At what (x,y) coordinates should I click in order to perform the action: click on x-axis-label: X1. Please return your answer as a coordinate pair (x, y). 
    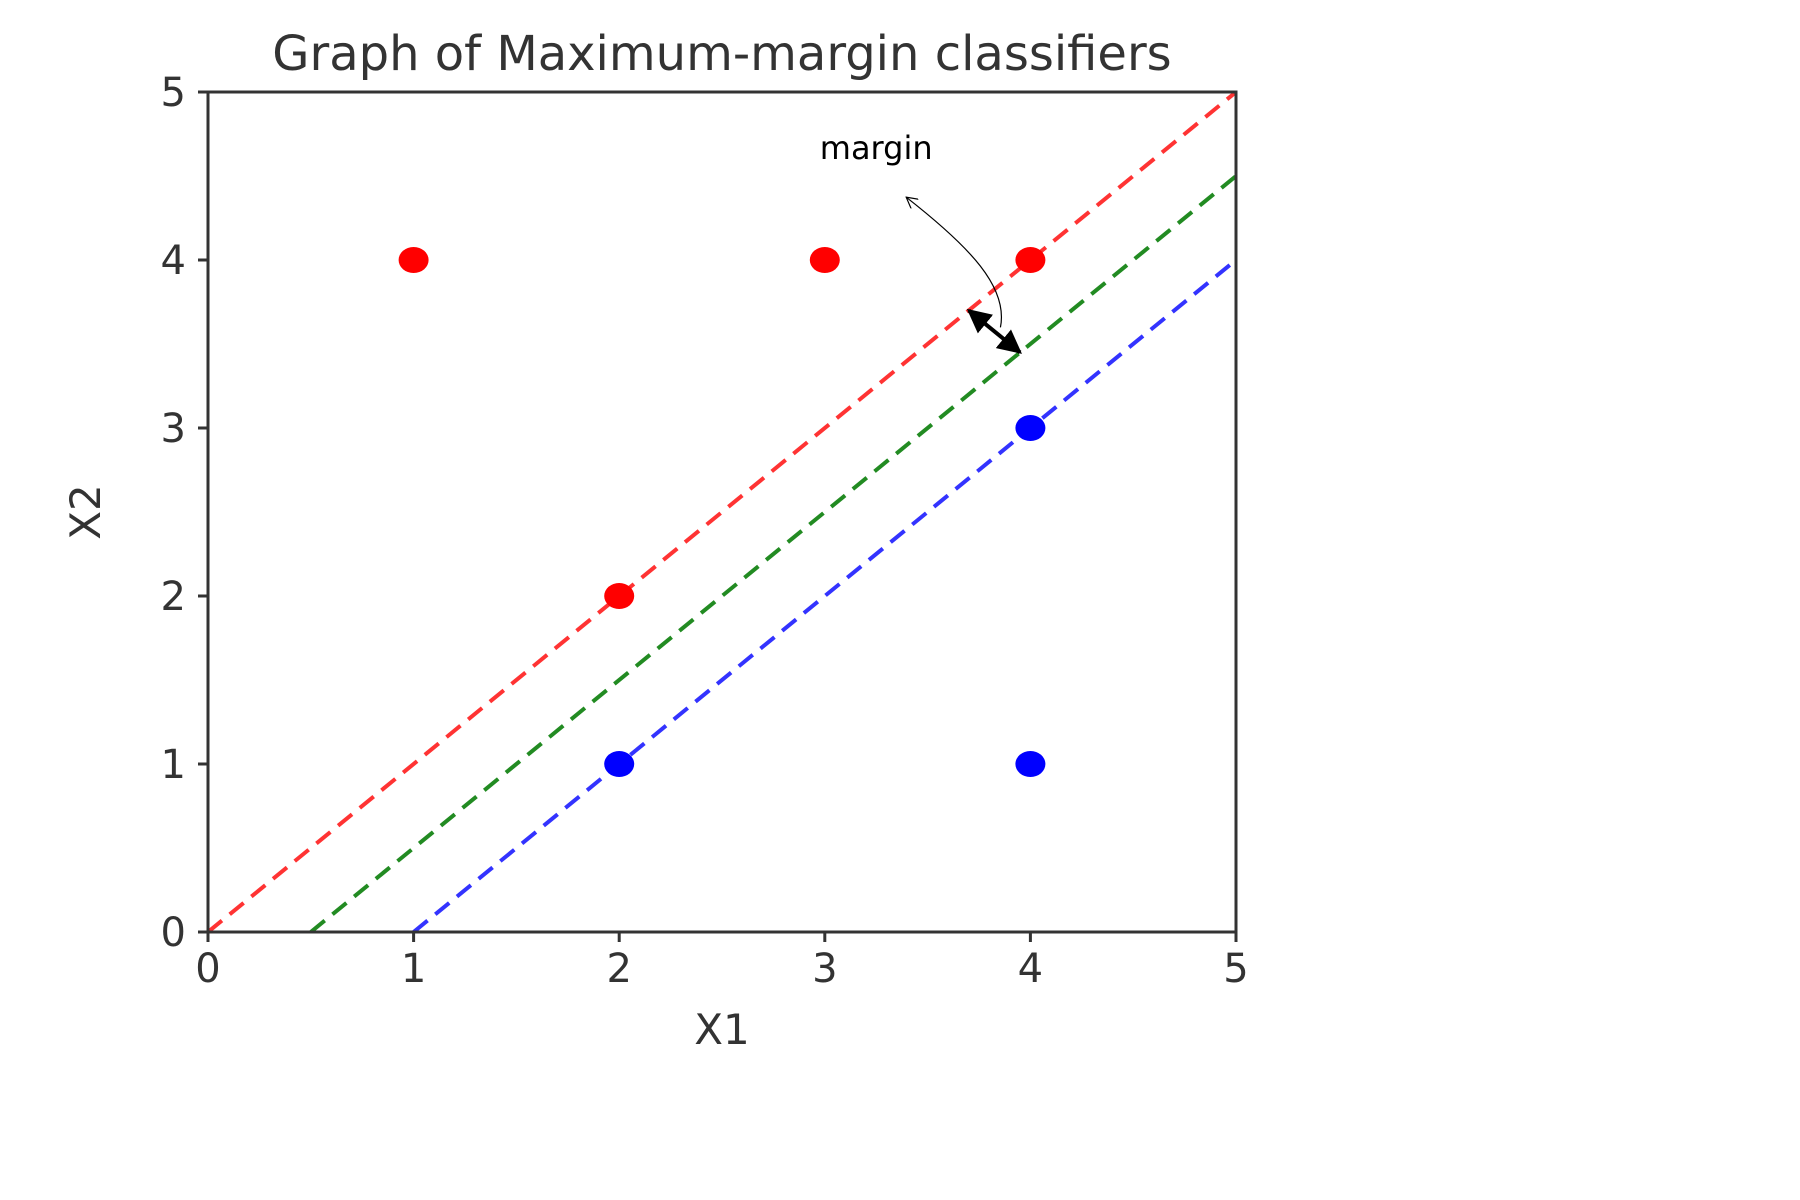
    Looking at the image, I should click on (722, 1029).